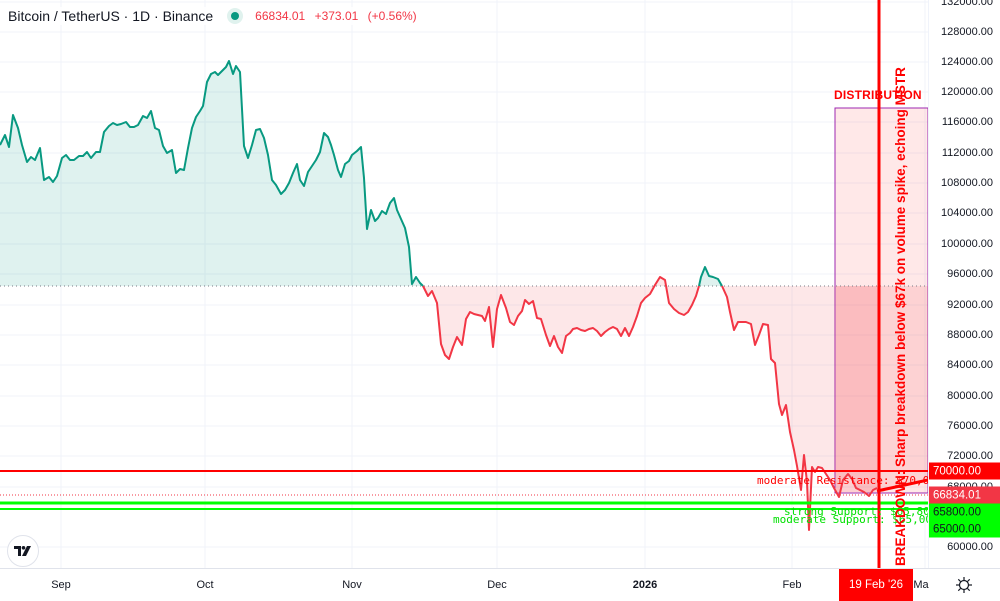  What do you see at coordinates (111, 16) in the screenshot?
I see `symbol-title: Bitcoin / TetherUS · 1D · Binance` at bounding box center [111, 16].